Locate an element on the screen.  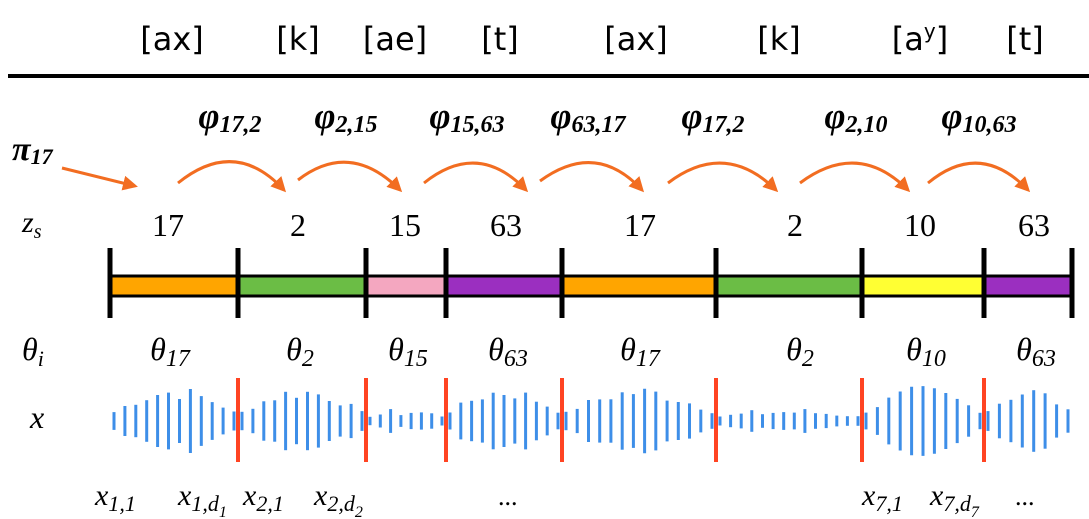
param-row-label: θi is located at coordinates (33, 351).